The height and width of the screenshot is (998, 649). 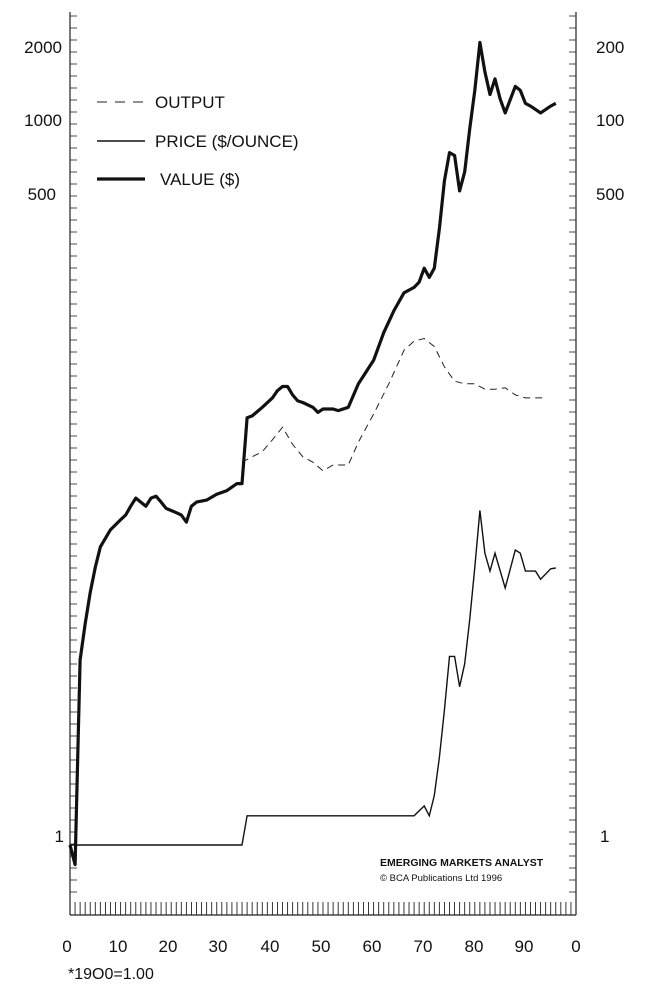 What do you see at coordinates (393, 404) in the screenshot?
I see `series-line-output` at bounding box center [393, 404].